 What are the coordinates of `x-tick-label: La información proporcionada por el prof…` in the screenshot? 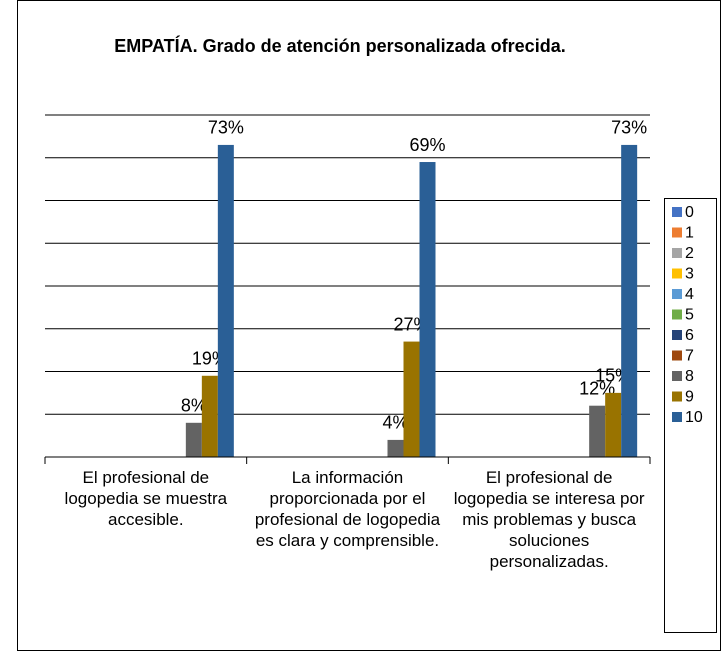 It's located at (347, 509).